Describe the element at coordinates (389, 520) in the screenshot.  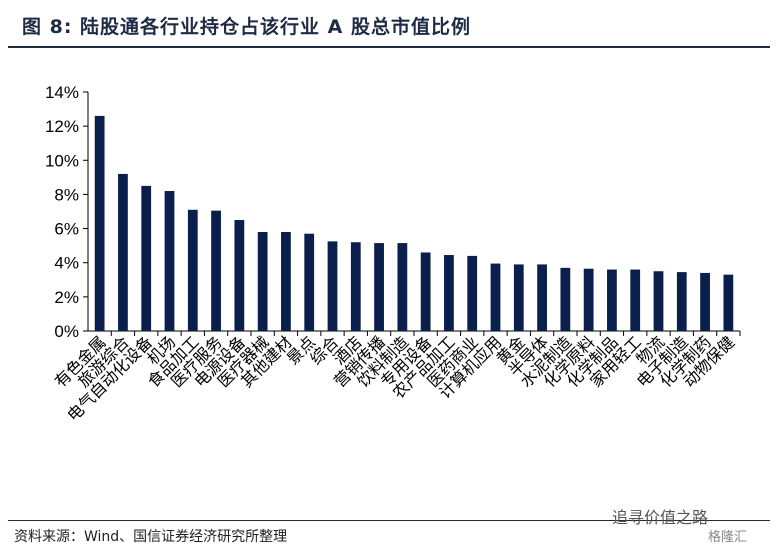
I see `source-divider` at that location.